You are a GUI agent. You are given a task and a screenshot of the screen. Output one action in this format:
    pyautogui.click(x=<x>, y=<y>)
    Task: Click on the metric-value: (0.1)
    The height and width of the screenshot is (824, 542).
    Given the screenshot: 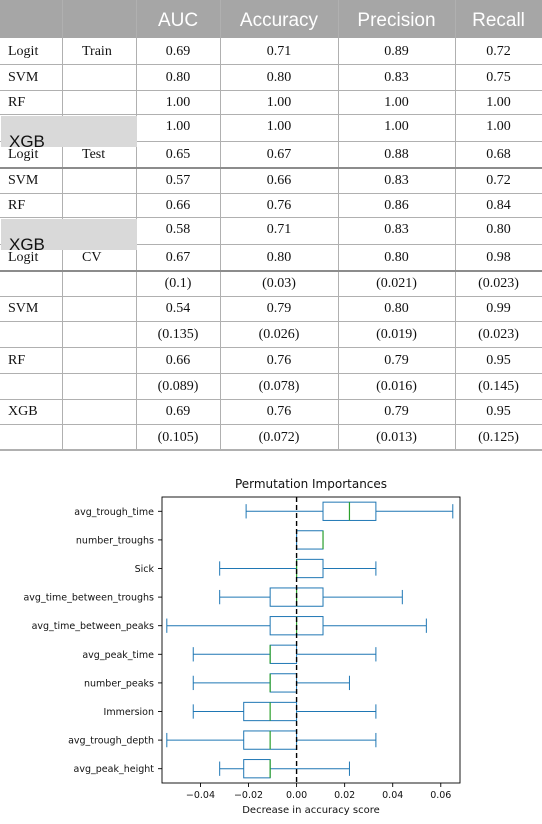 What is the action you would take?
    pyautogui.click(x=178, y=283)
    